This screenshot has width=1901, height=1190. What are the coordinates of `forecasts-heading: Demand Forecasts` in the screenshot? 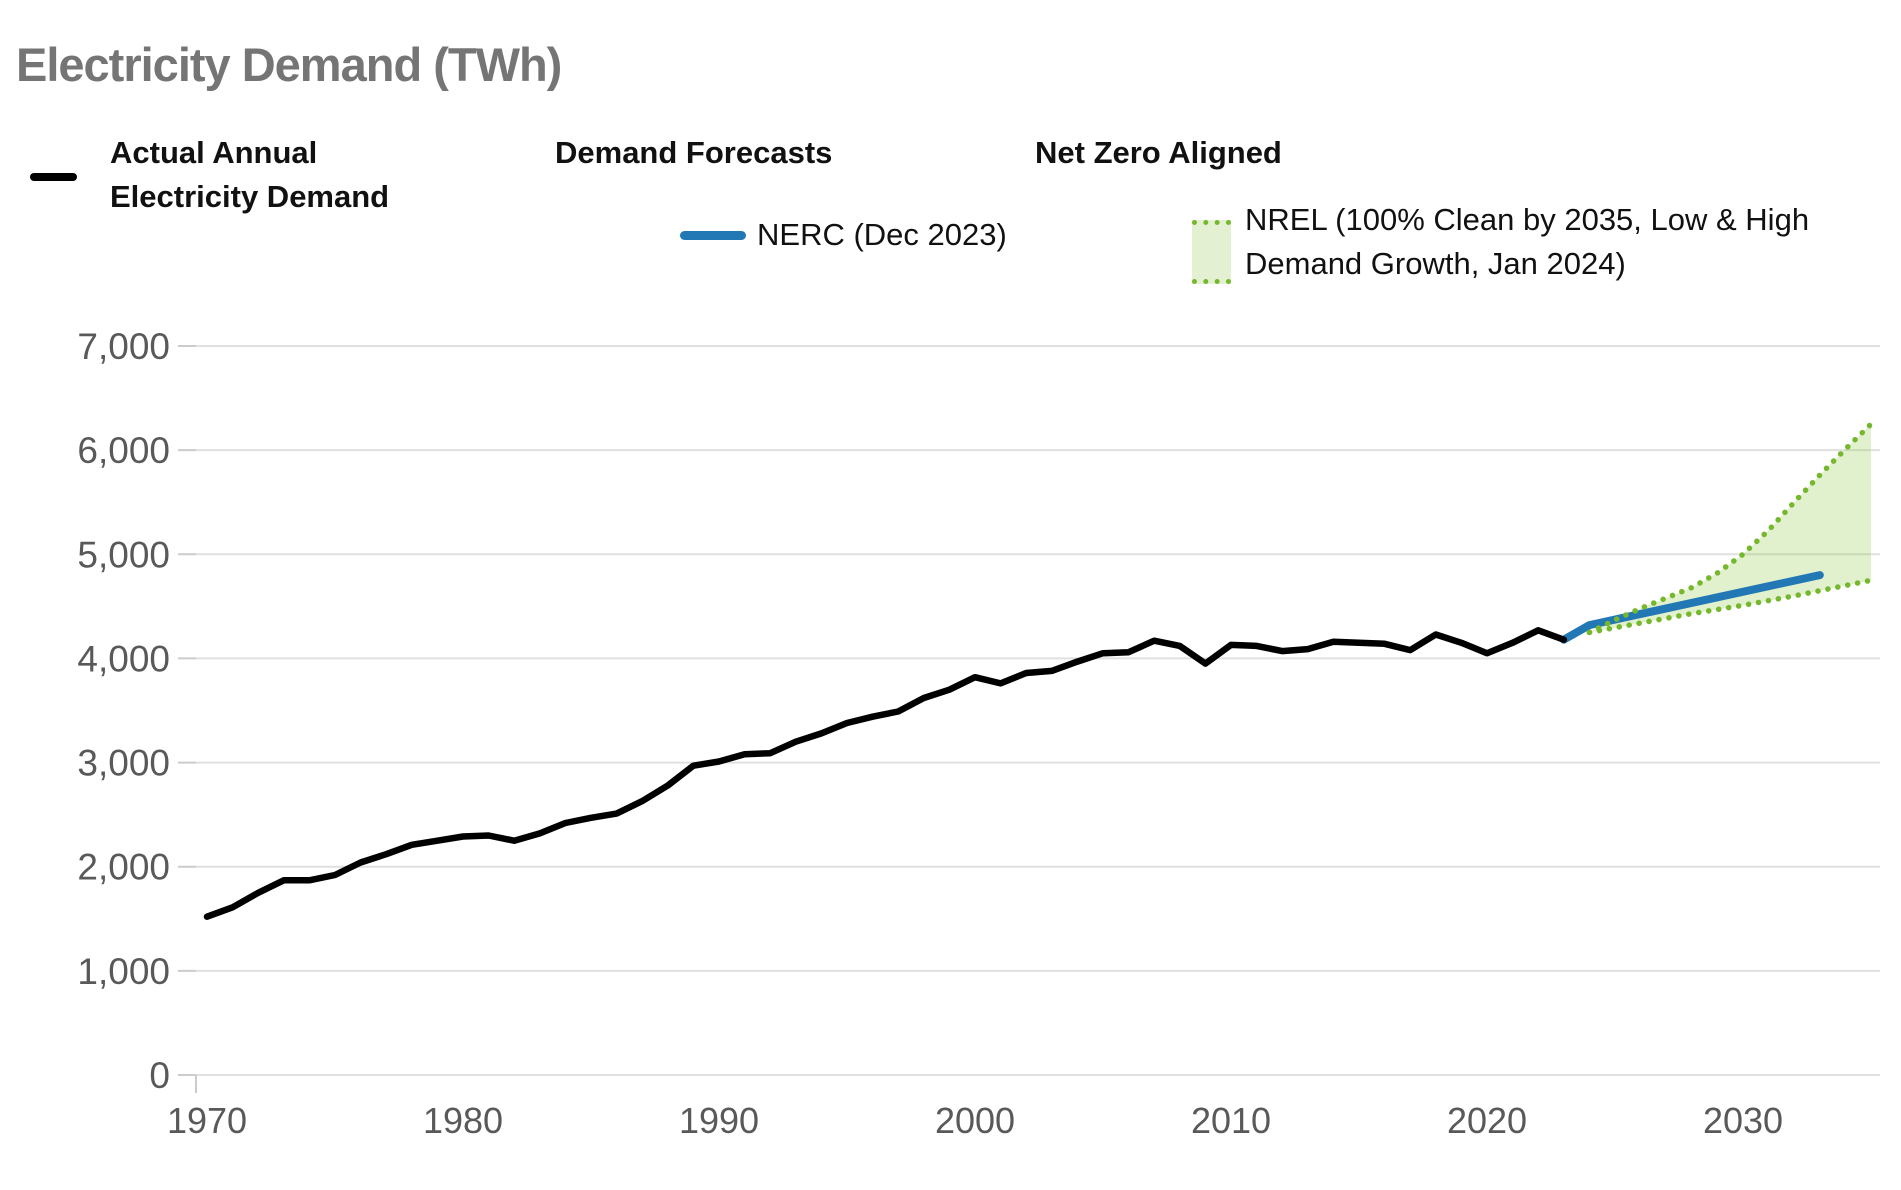 It's located at (694, 152).